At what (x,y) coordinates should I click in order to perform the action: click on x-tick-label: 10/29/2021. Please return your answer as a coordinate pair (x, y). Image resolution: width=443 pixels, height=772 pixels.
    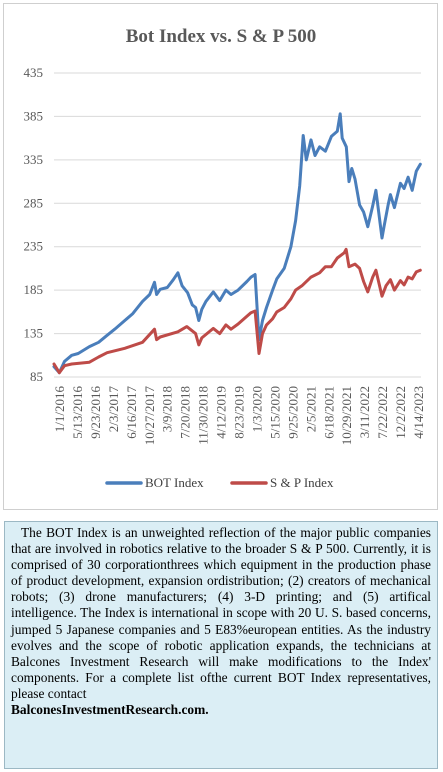
    Looking at the image, I should click on (346, 415).